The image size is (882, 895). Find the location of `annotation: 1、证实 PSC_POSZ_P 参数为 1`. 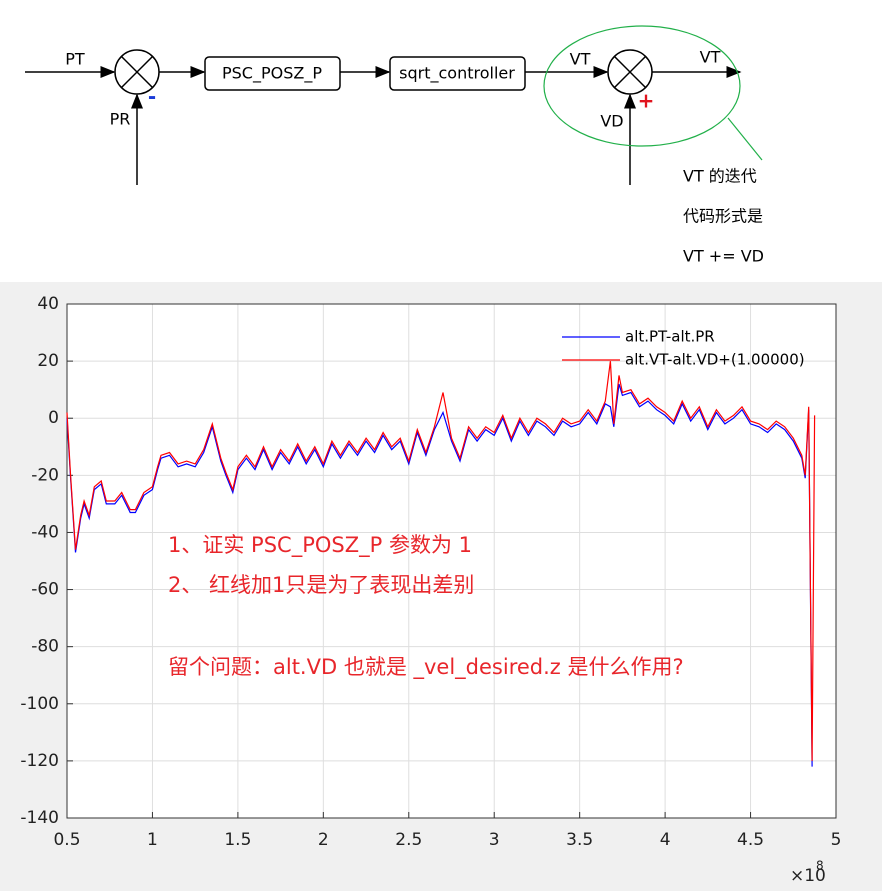

annotation: 1、证实 PSC_POSZ_P 参数为 1 is located at coordinates (320, 545).